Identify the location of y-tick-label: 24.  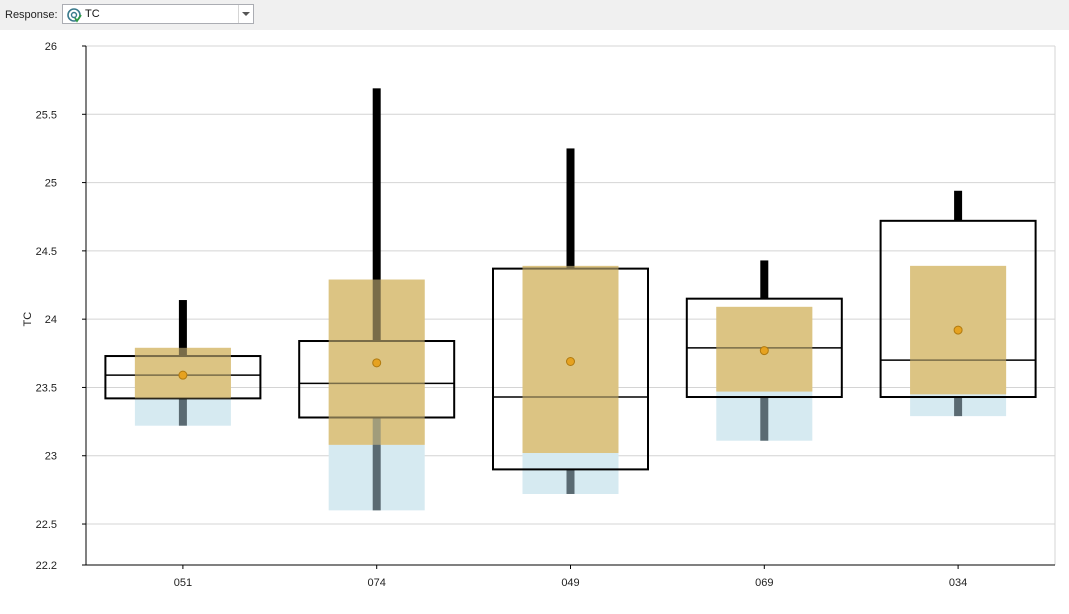
(51, 320).